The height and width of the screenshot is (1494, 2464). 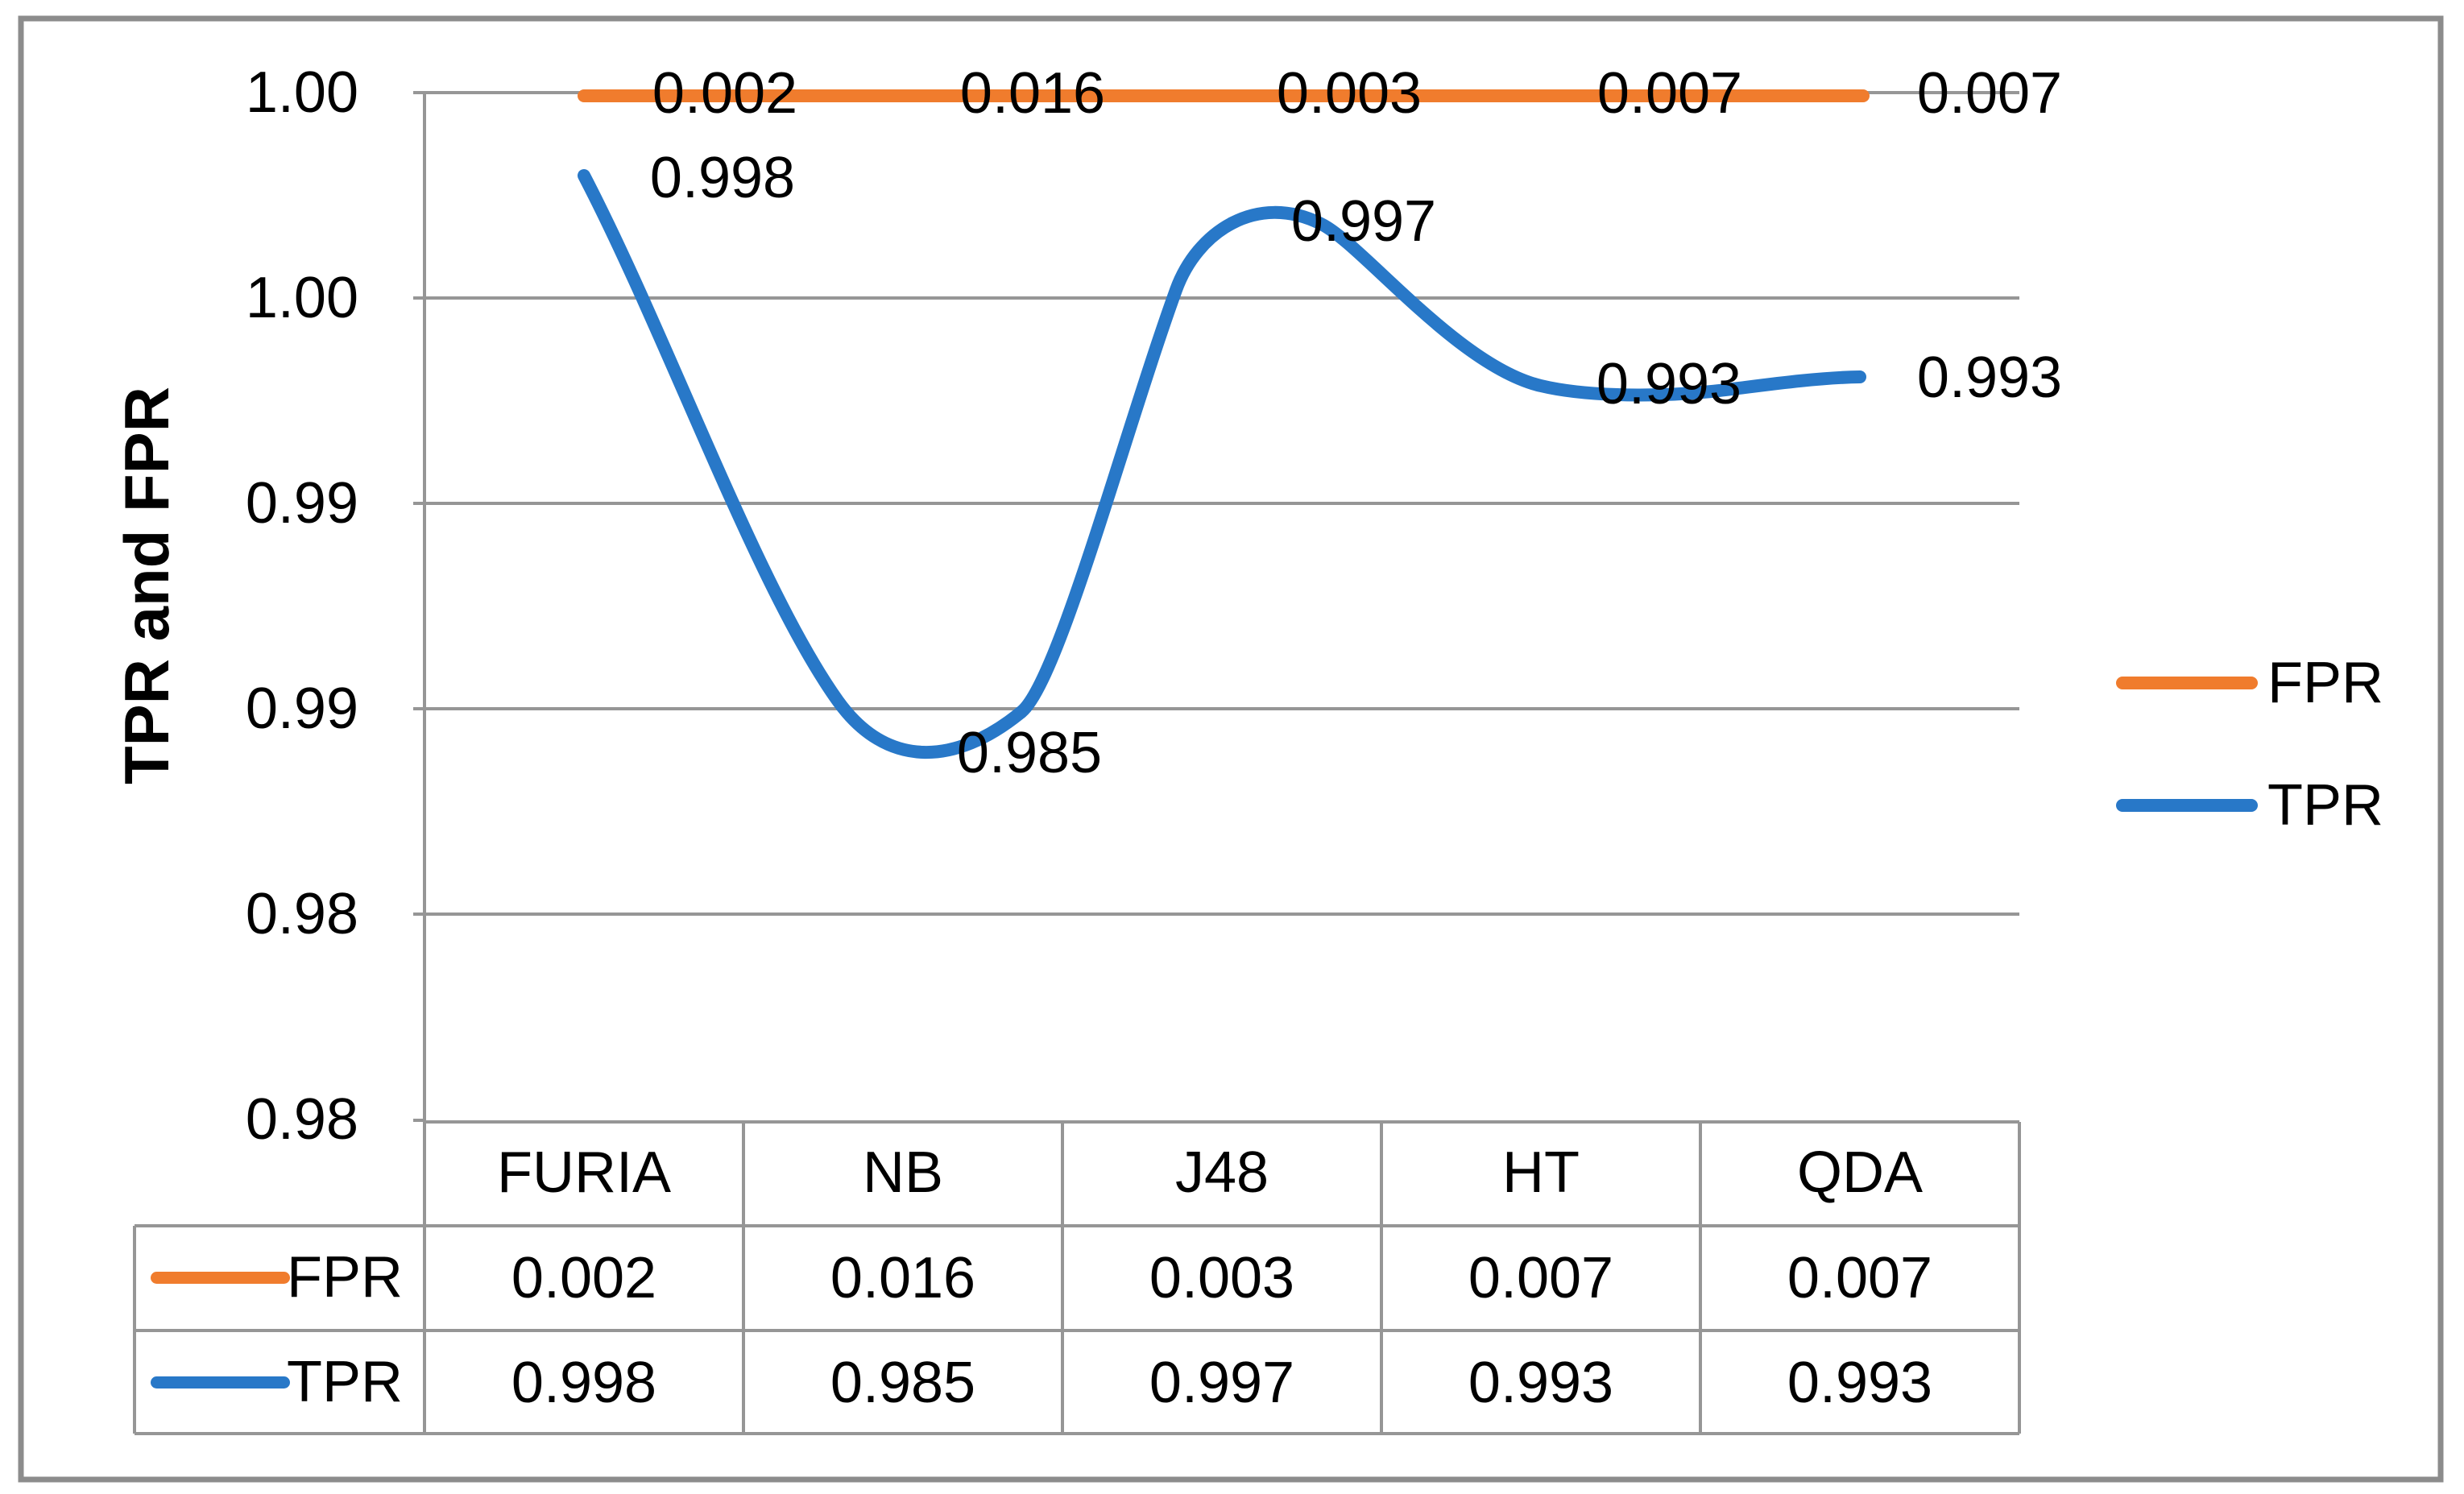 I want to click on legend-fpr-label: FPR, so click(x=2325, y=683).